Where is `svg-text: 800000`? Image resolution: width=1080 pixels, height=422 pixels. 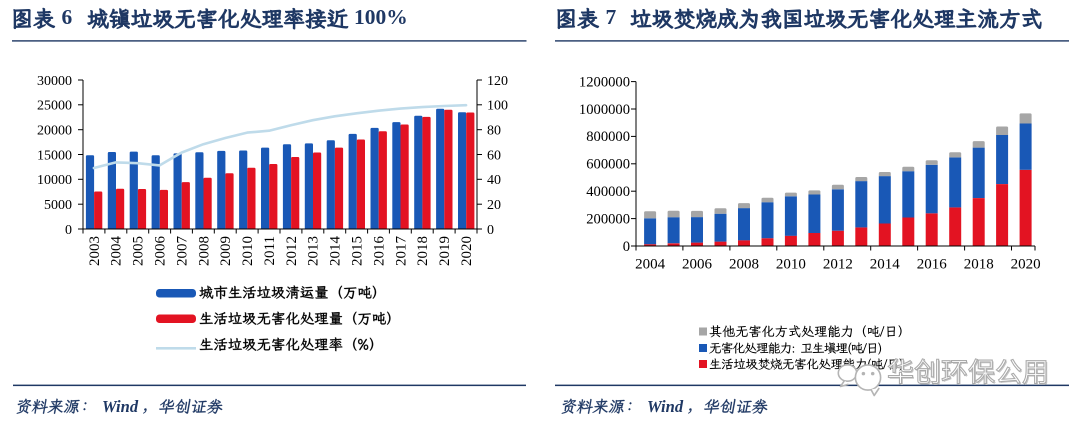
svg-text: 800000 is located at coordinates (608, 137).